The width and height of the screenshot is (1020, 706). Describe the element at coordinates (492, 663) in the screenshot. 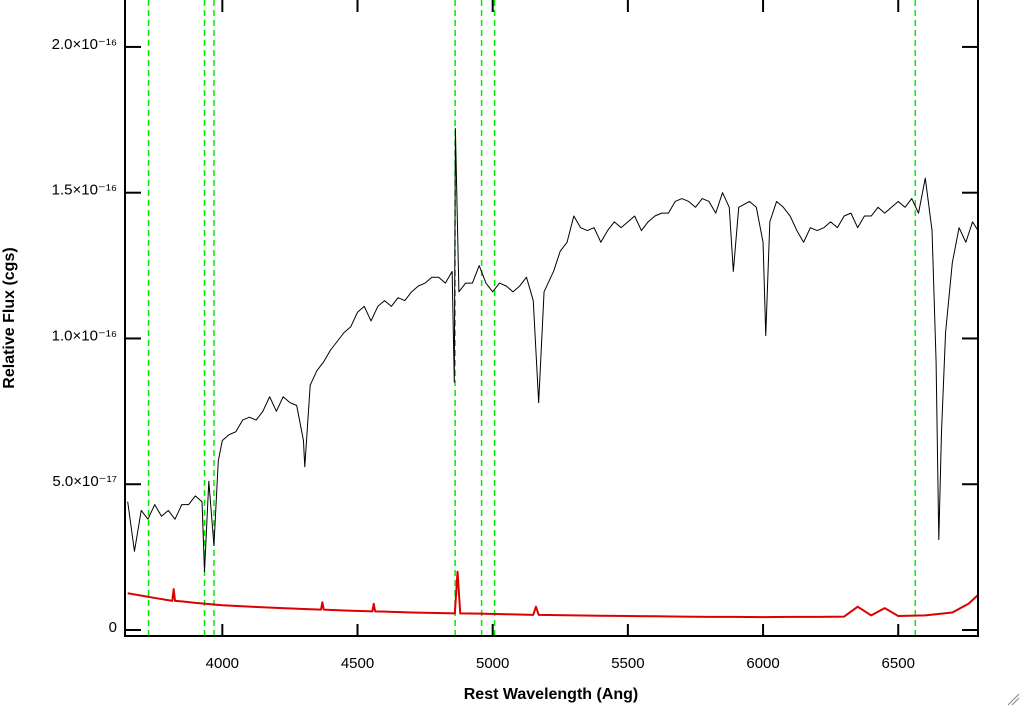

I see `x-tick-label: 5000` at that location.